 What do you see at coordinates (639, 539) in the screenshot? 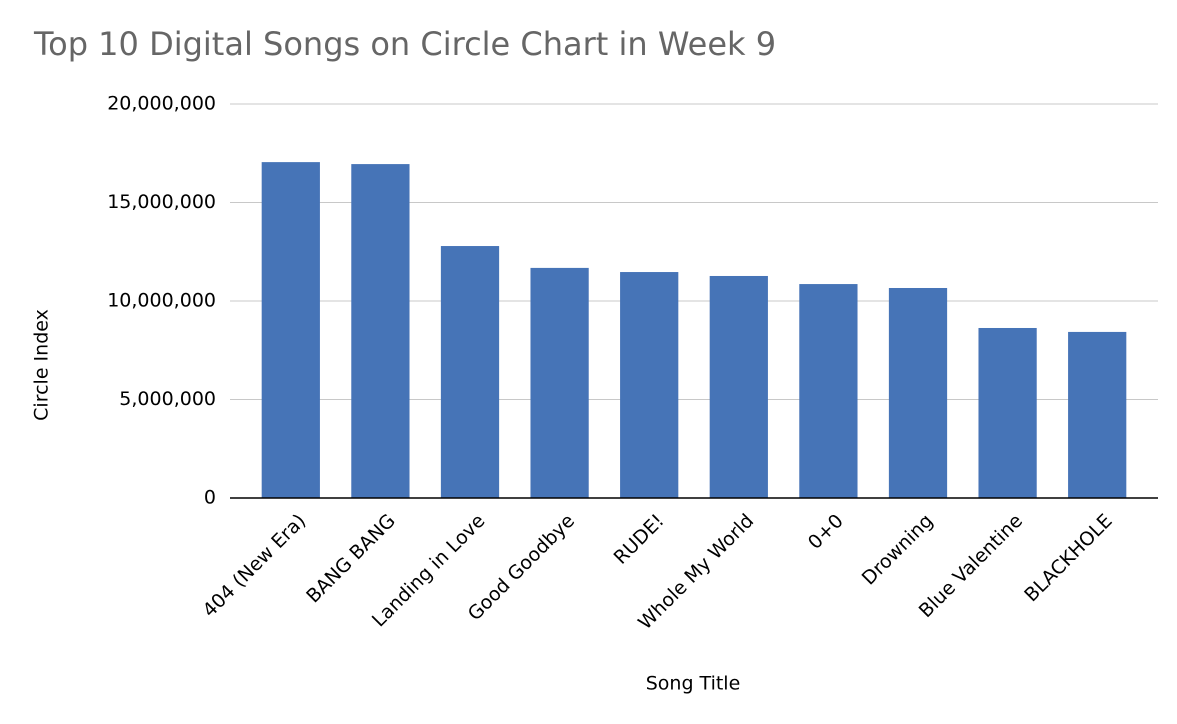
I see `x-tick-label: RUDE!` at bounding box center [639, 539].